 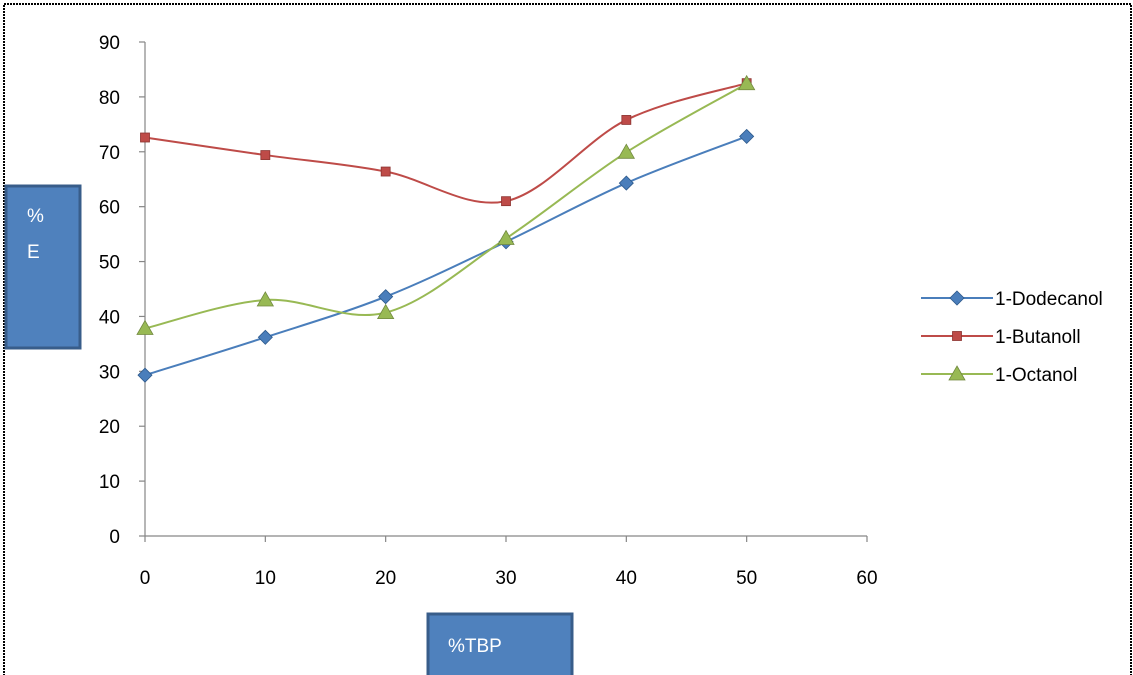 I want to click on legend-item: 1-Dodecanol, so click(x=1012, y=299).